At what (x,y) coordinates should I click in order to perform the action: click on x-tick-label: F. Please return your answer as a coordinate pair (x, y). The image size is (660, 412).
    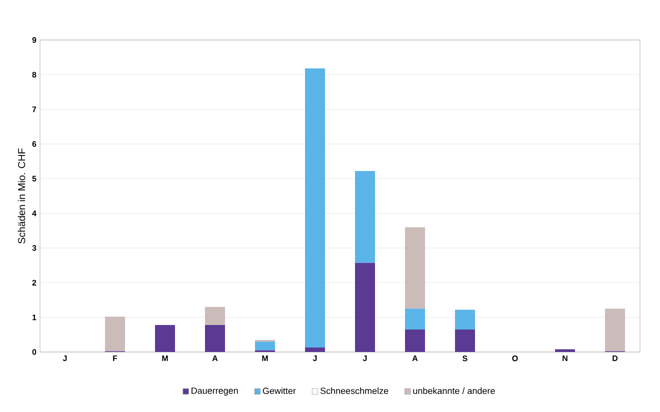
    Looking at the image, I should click on (115, 359).